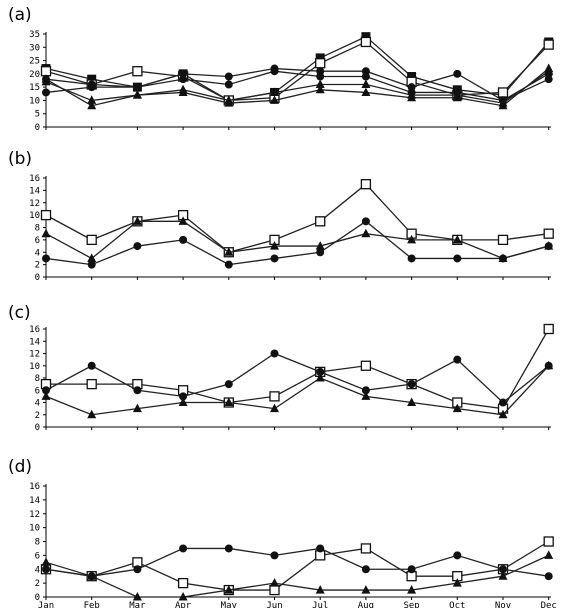  Describe the element at coordinates (20, 15) in the screenshot. I see `panel-label: (a)` at that location.